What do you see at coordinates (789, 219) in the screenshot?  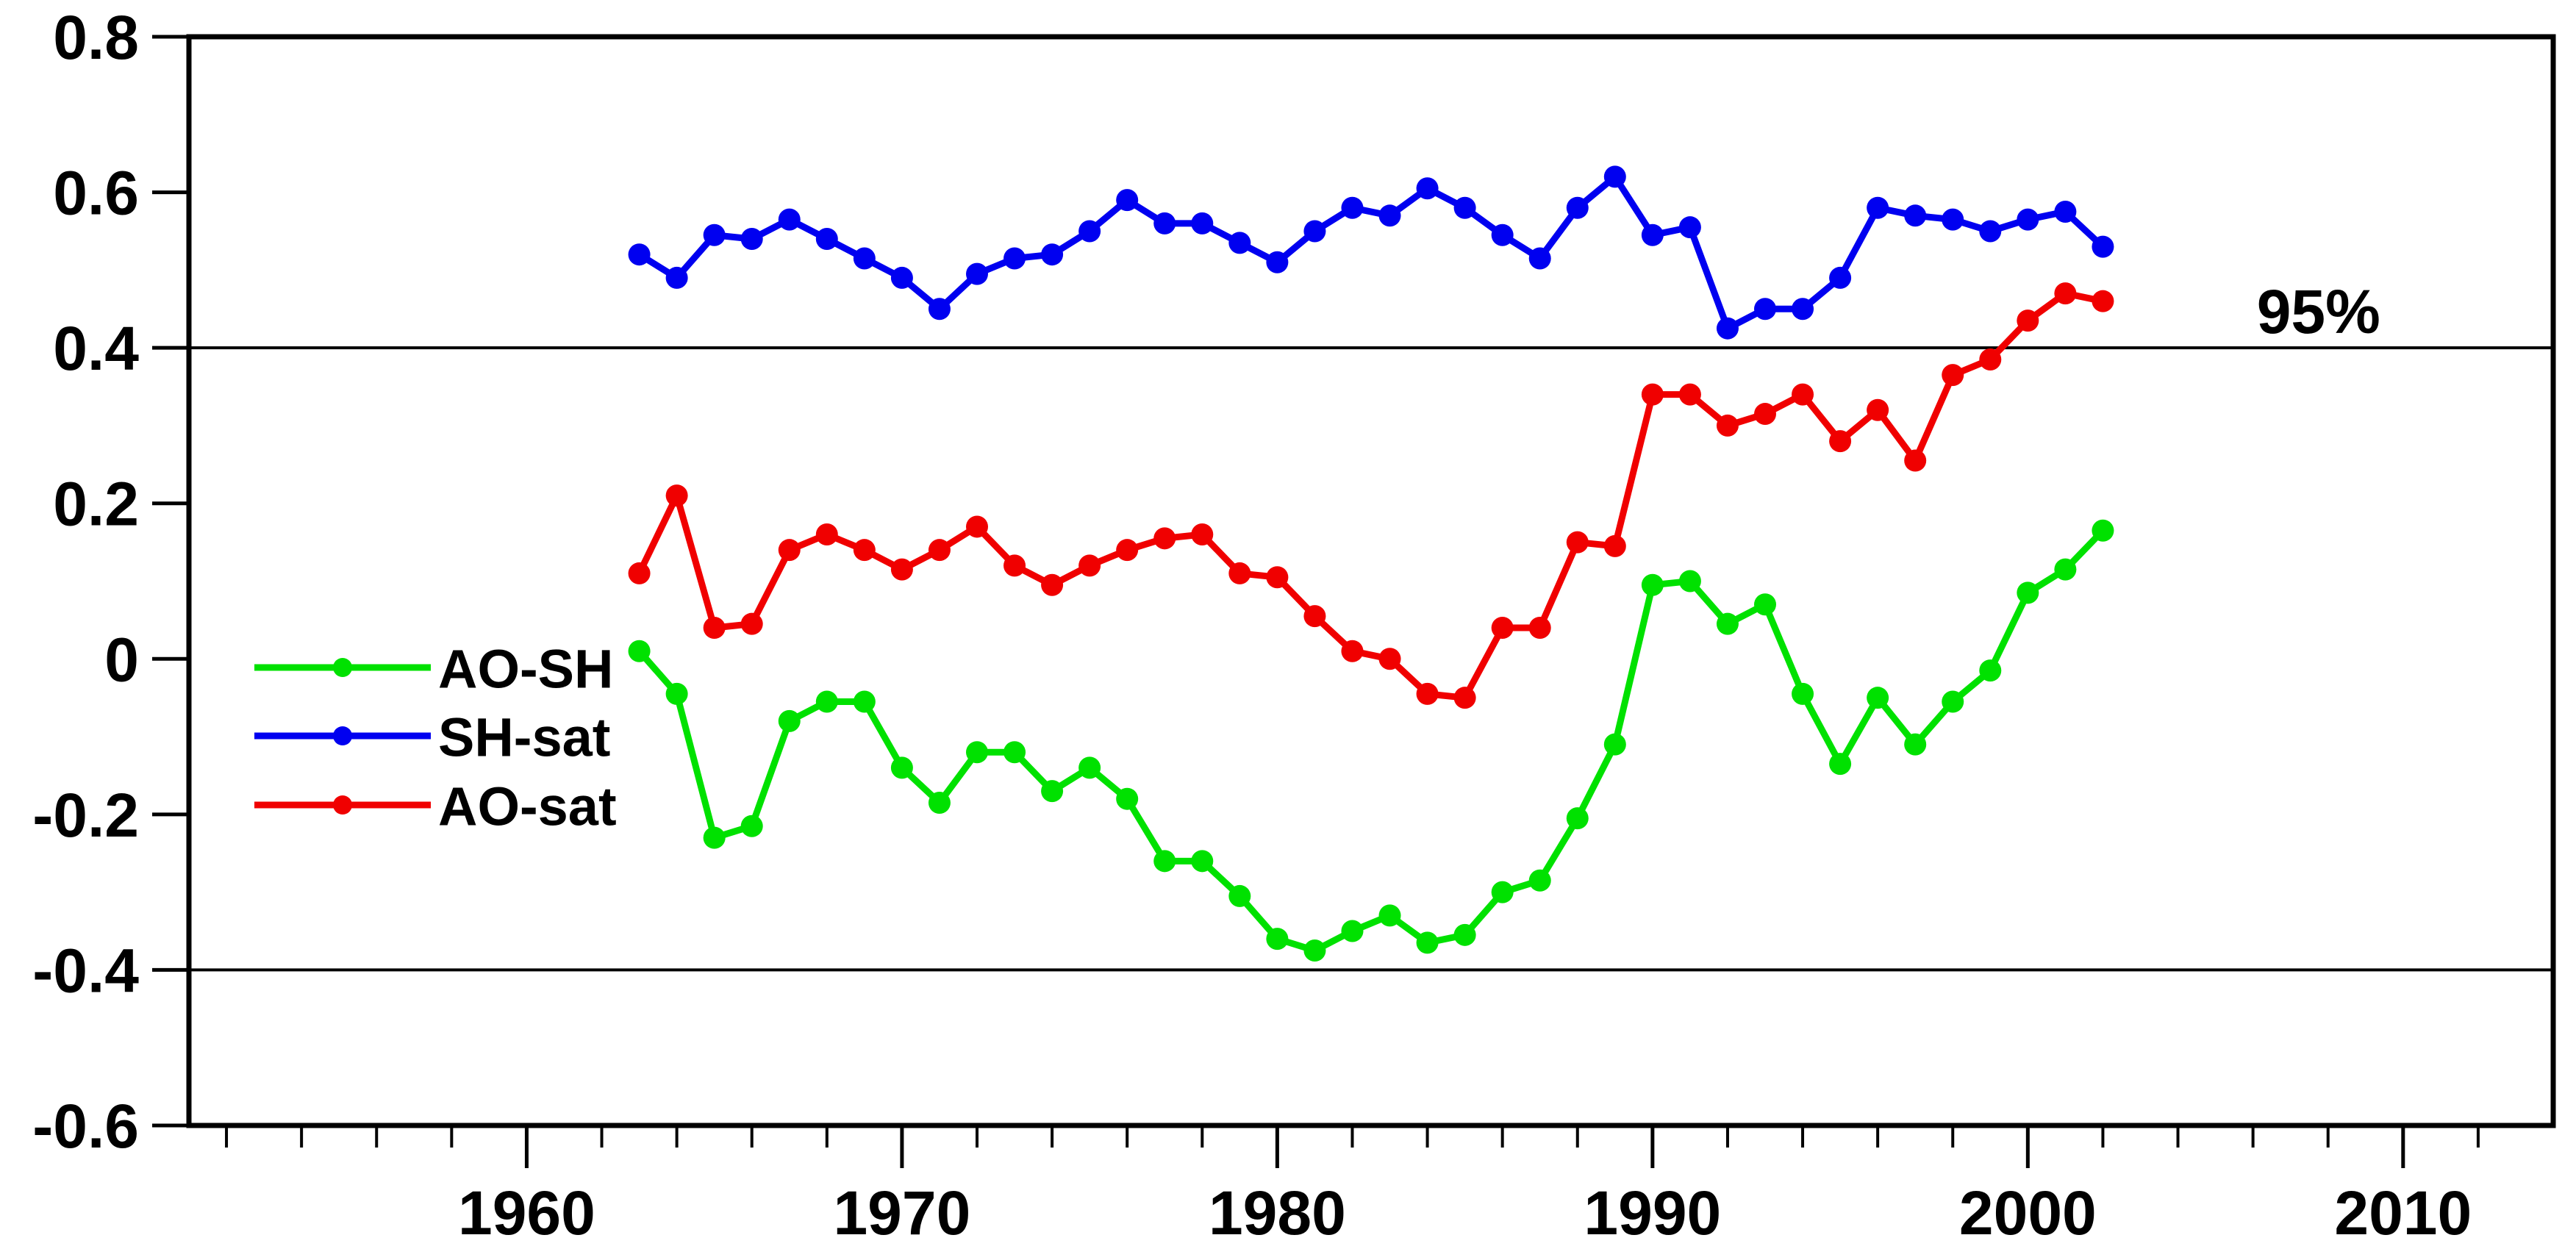 I see `series-point-SH-sat-1967` at bounding box center [789, 219].